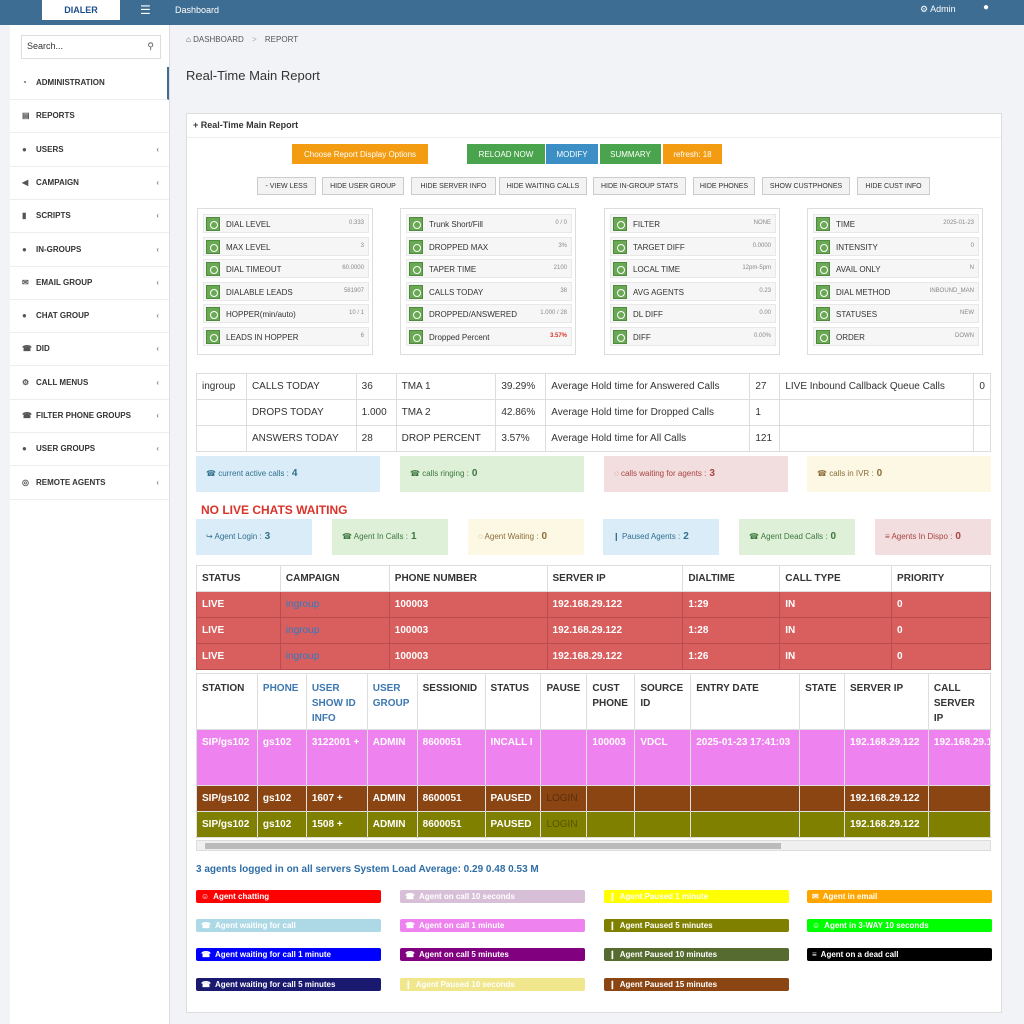 This screenshot has height=1024, width=1024. Describe the element at coordinates (692, 154) in the screenshot. I see `refresh-button: refresh: 18` at that location.